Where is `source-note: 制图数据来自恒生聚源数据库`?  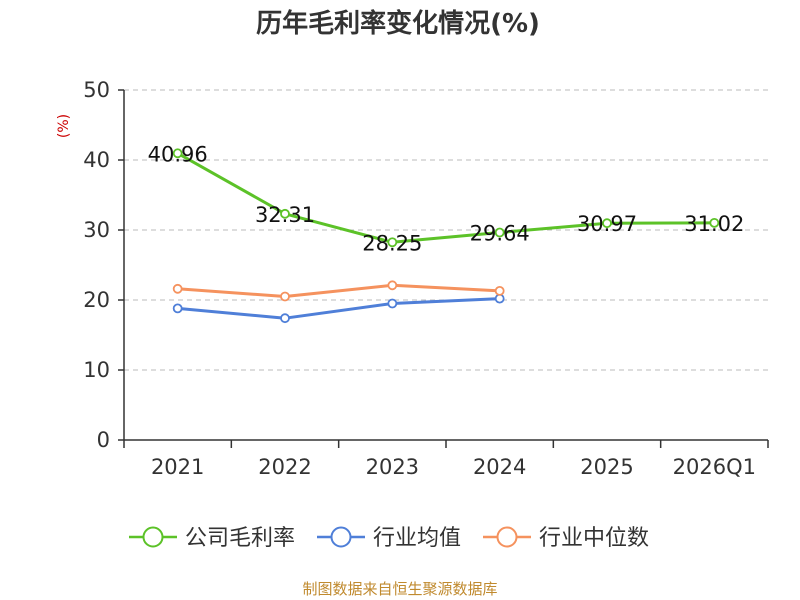
source-note: 制图数据来自恒生聚源数据库 is located at coordinates (399, 589).